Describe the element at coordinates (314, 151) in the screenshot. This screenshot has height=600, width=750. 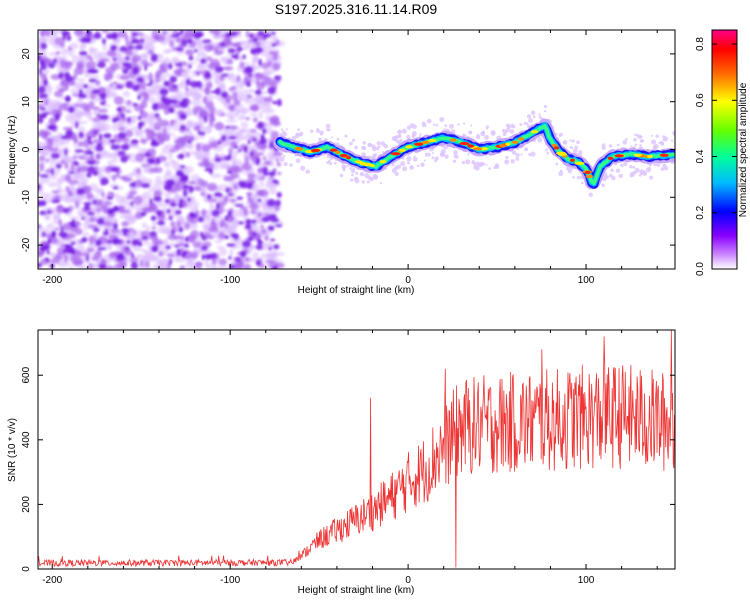
I see `ridge-hotspot` at that location.